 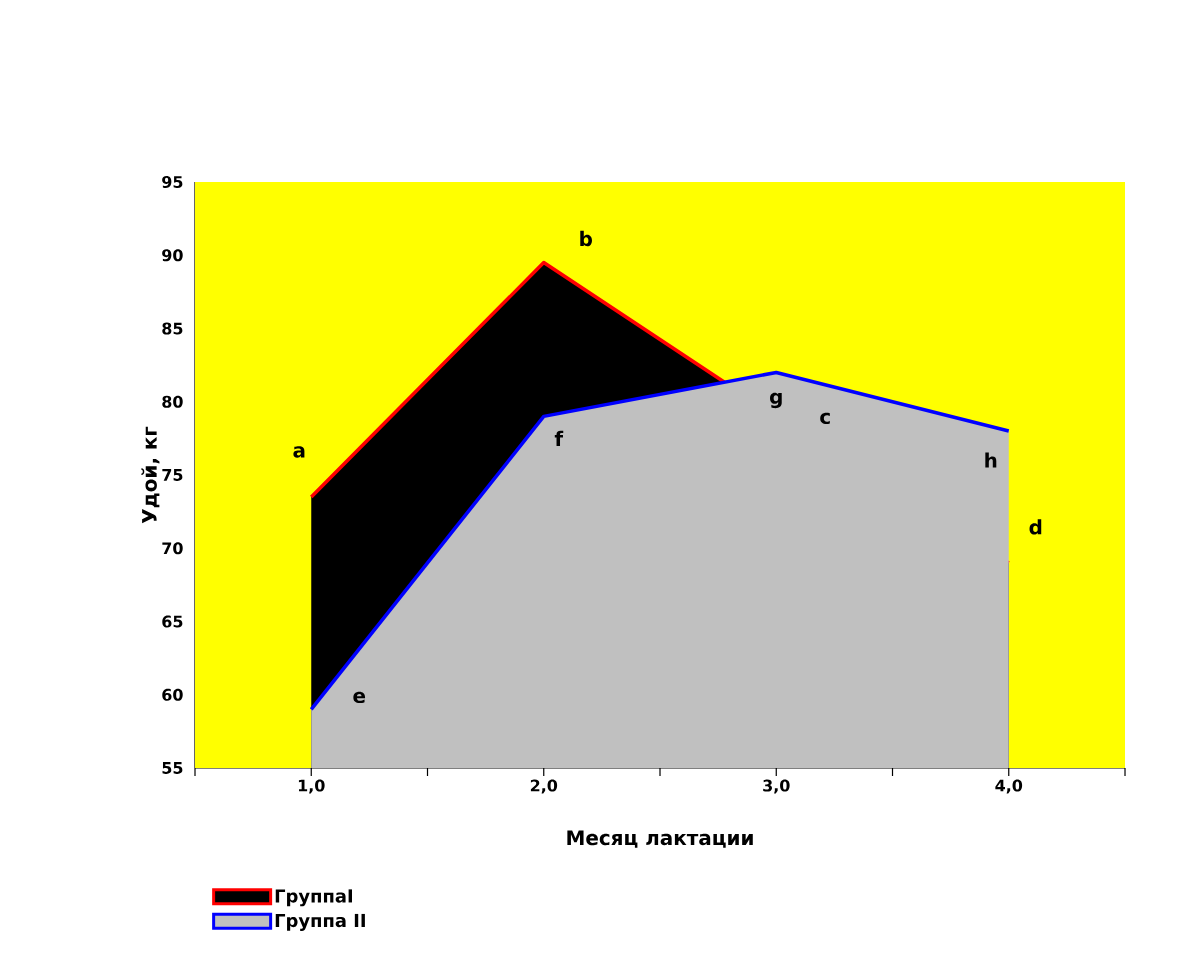 I want to click on annotation: c, so click(x=825, y=418).